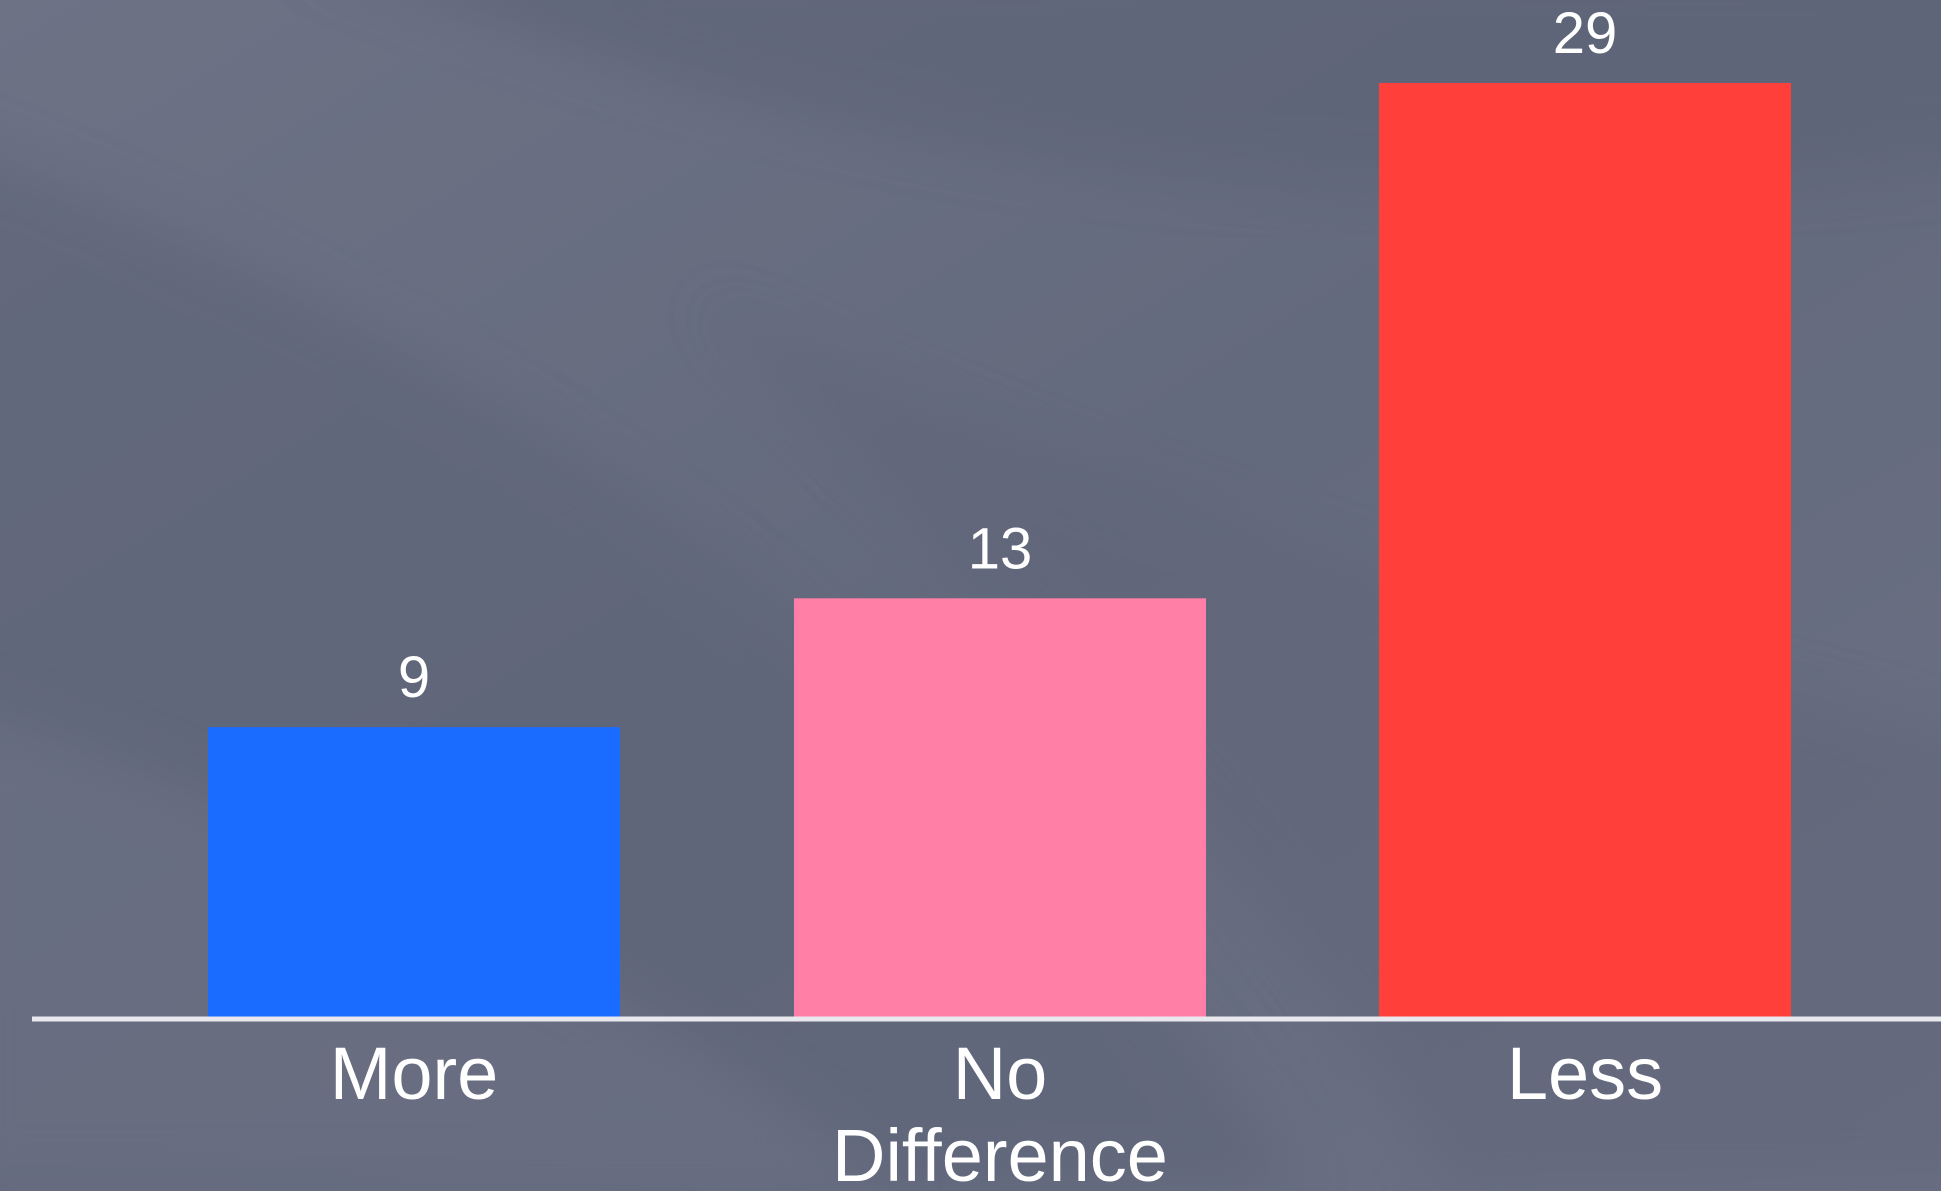 The height and width of the screenshot is (1191, 1941). Describe the element at coordinates (1000, 1073) in the screenshot. I see `category-label: No` at that location.